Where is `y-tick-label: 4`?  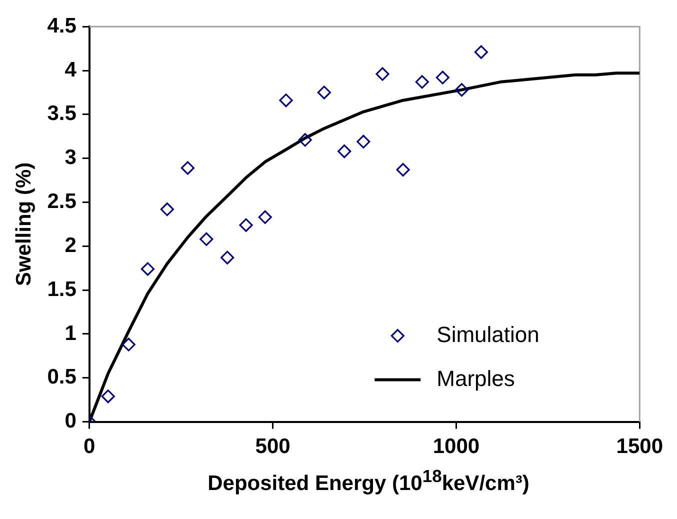 y-tick-label: 4 is located at coordinates (70, 70).